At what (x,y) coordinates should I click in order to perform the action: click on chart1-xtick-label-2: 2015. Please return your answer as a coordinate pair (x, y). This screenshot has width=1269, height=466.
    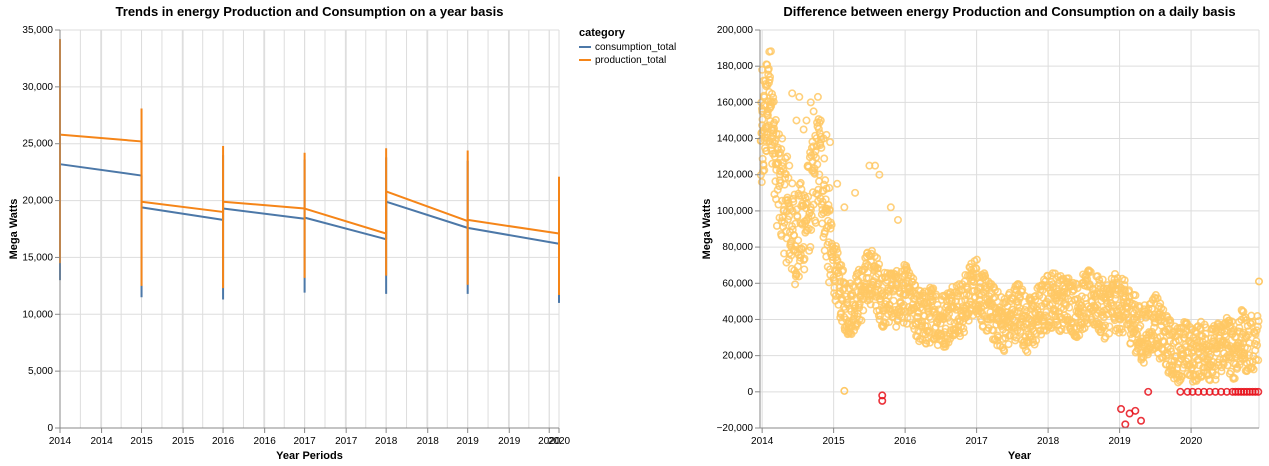
    Looking at the image, I should click on (141, 441).